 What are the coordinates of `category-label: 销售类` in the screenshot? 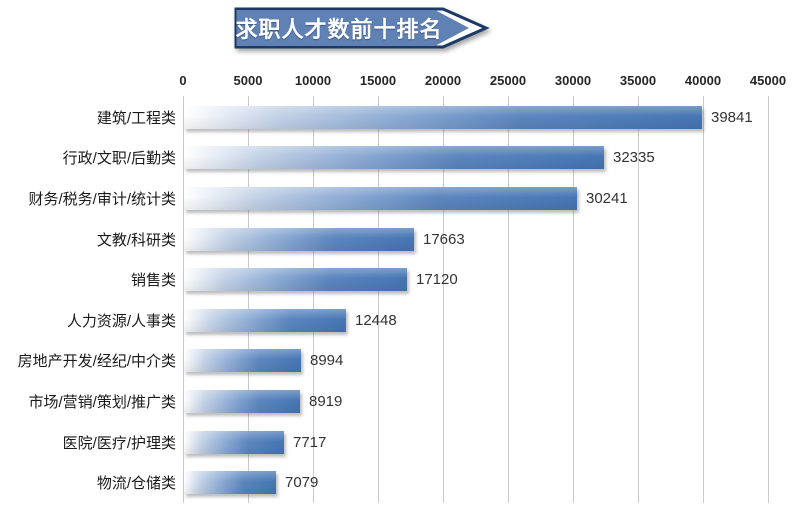 It's located at (153, 281).